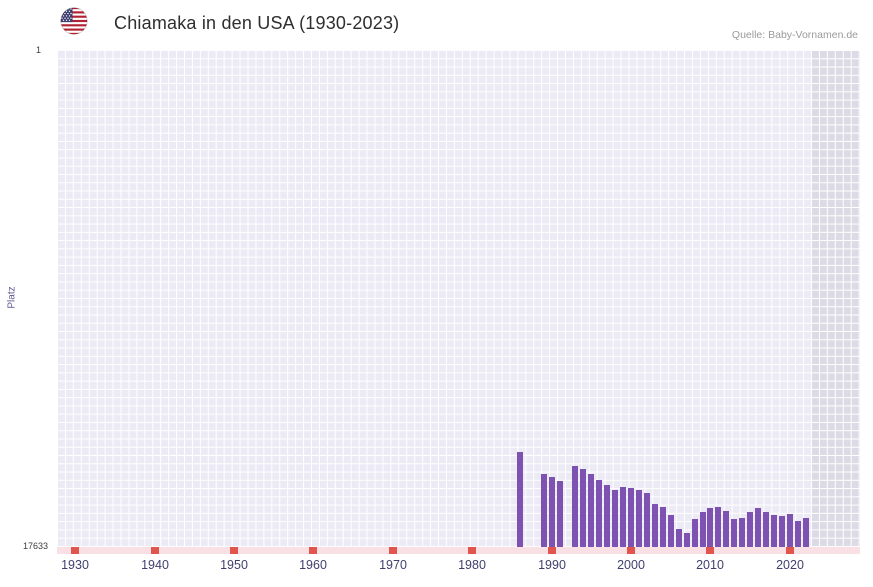 The image size is (873, 587). I want to click on decade-marker-1950, so click(234, 550).